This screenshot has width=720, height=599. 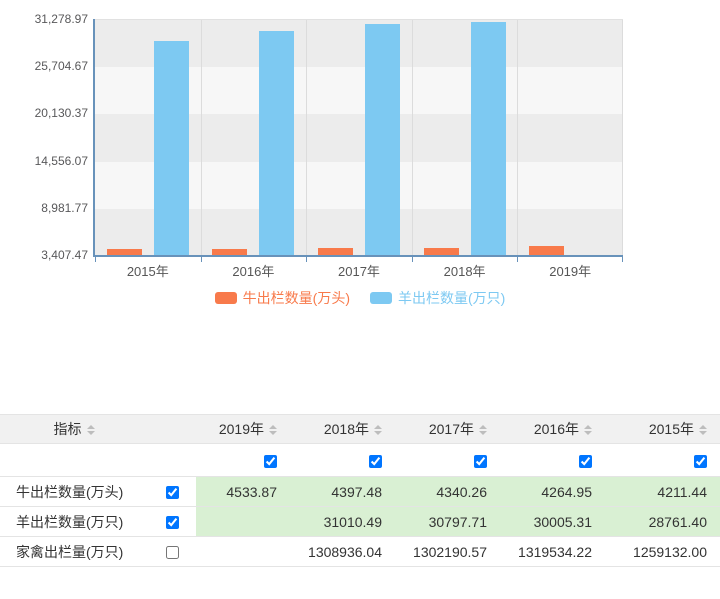 I want to click on row-checkbox-cell-poultry, so click(x=172, y=551).